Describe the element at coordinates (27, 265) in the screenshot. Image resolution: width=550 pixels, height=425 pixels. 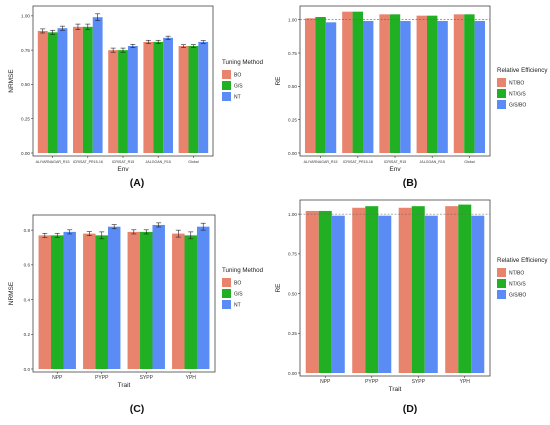
I see `y-tick-label: 0.6` at that location.